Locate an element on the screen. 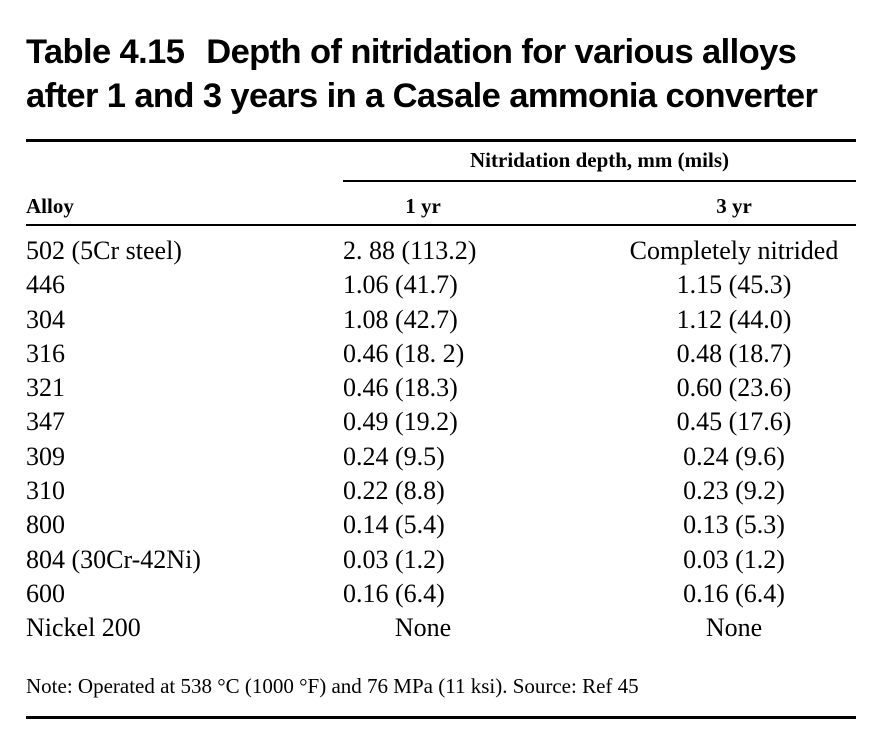 This screenshot has height=741, width=885. cell-3yr: 0.24 (9.6) is located at coordinates (734, 456).